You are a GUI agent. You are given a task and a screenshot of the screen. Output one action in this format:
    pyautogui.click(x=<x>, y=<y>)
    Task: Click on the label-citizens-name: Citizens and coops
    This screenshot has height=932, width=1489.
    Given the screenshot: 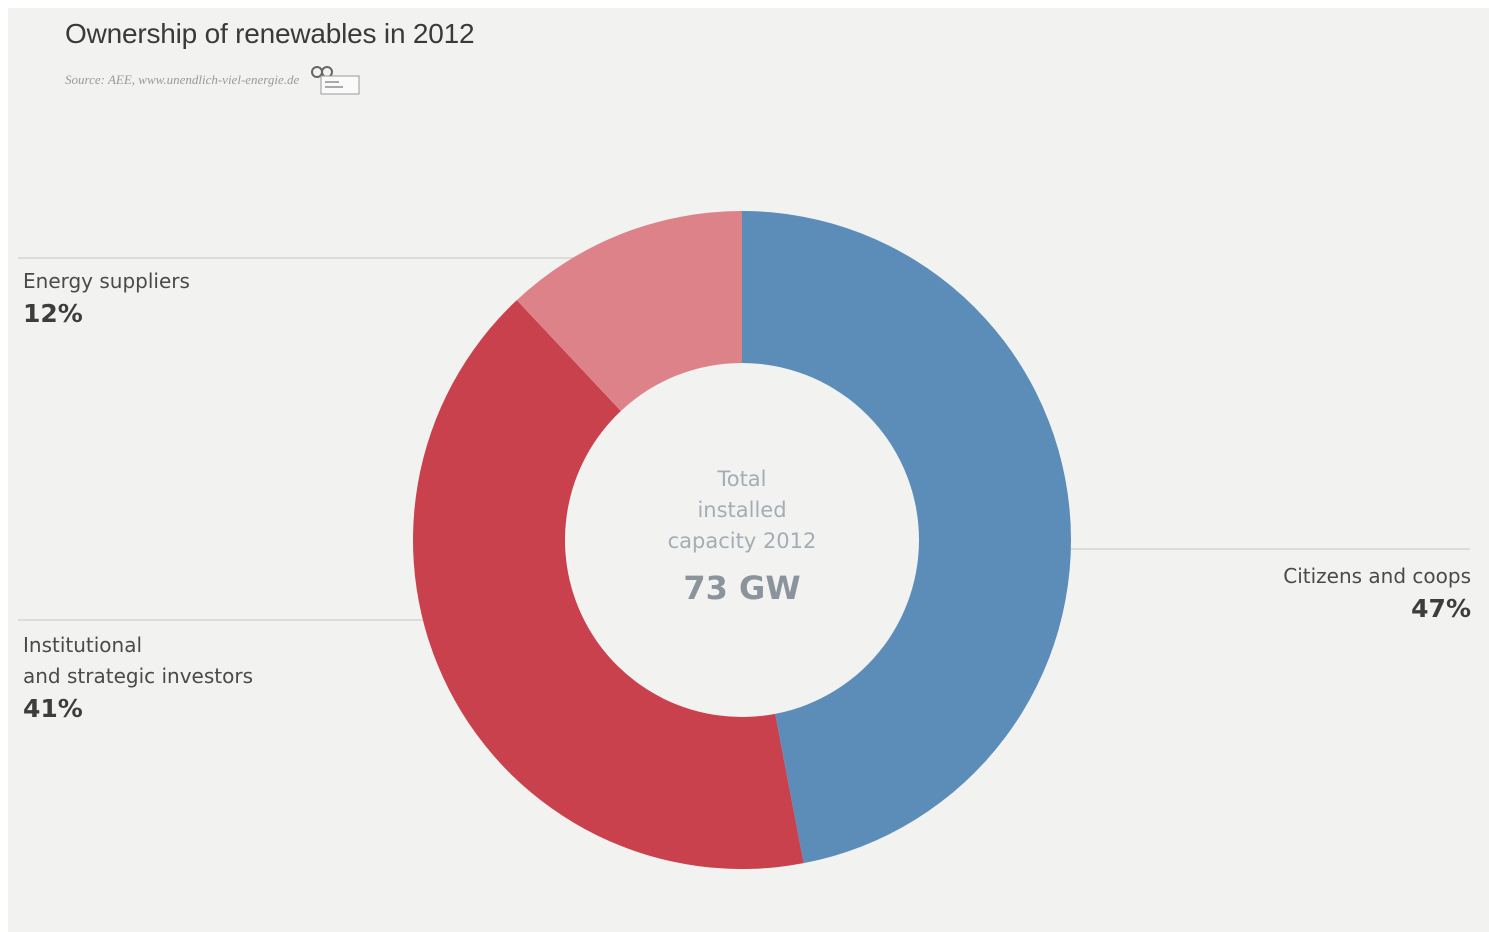 What is the action you would take?
    pyautogui.click(x=1377, y=576)
    